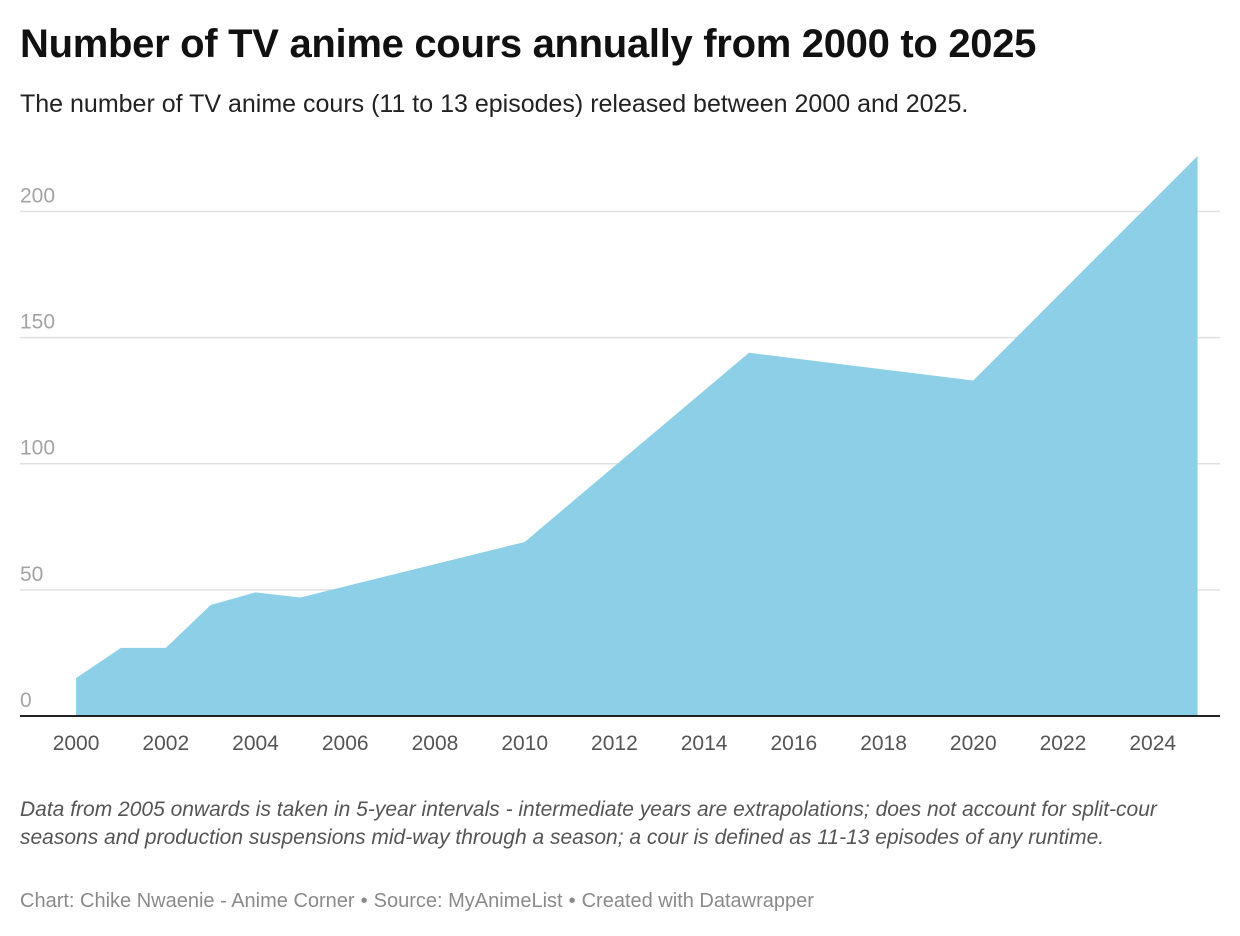  Describe the element at coordinates (468, 901) in the screenshot. I see `source-credit: Source: MyAnimeList` at that location.